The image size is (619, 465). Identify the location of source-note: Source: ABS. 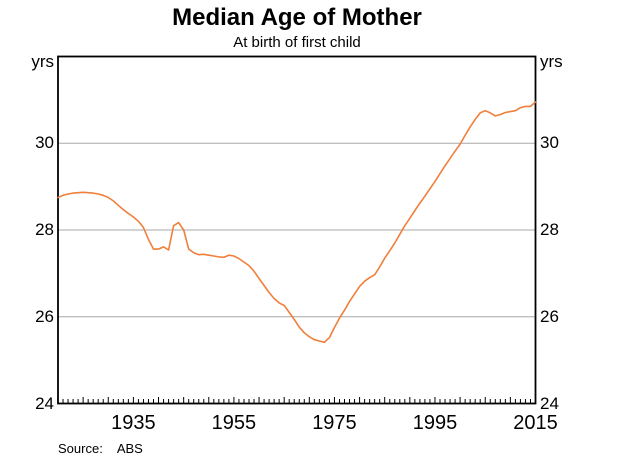
(100, 448).